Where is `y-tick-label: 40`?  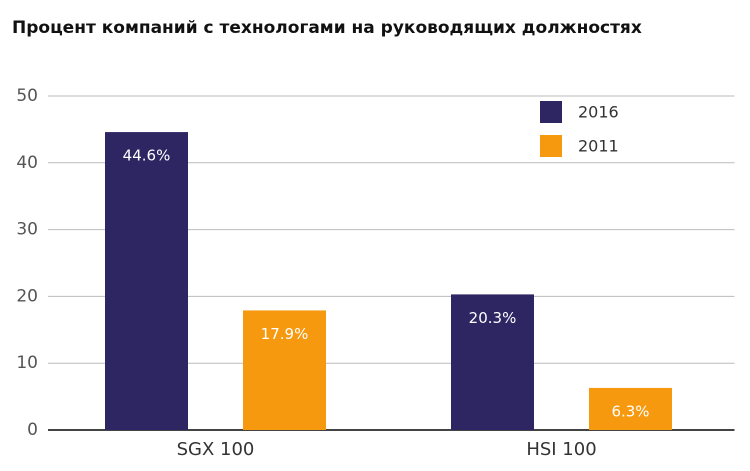
y-tick-label: 40 is located at coordinates (27, 163).